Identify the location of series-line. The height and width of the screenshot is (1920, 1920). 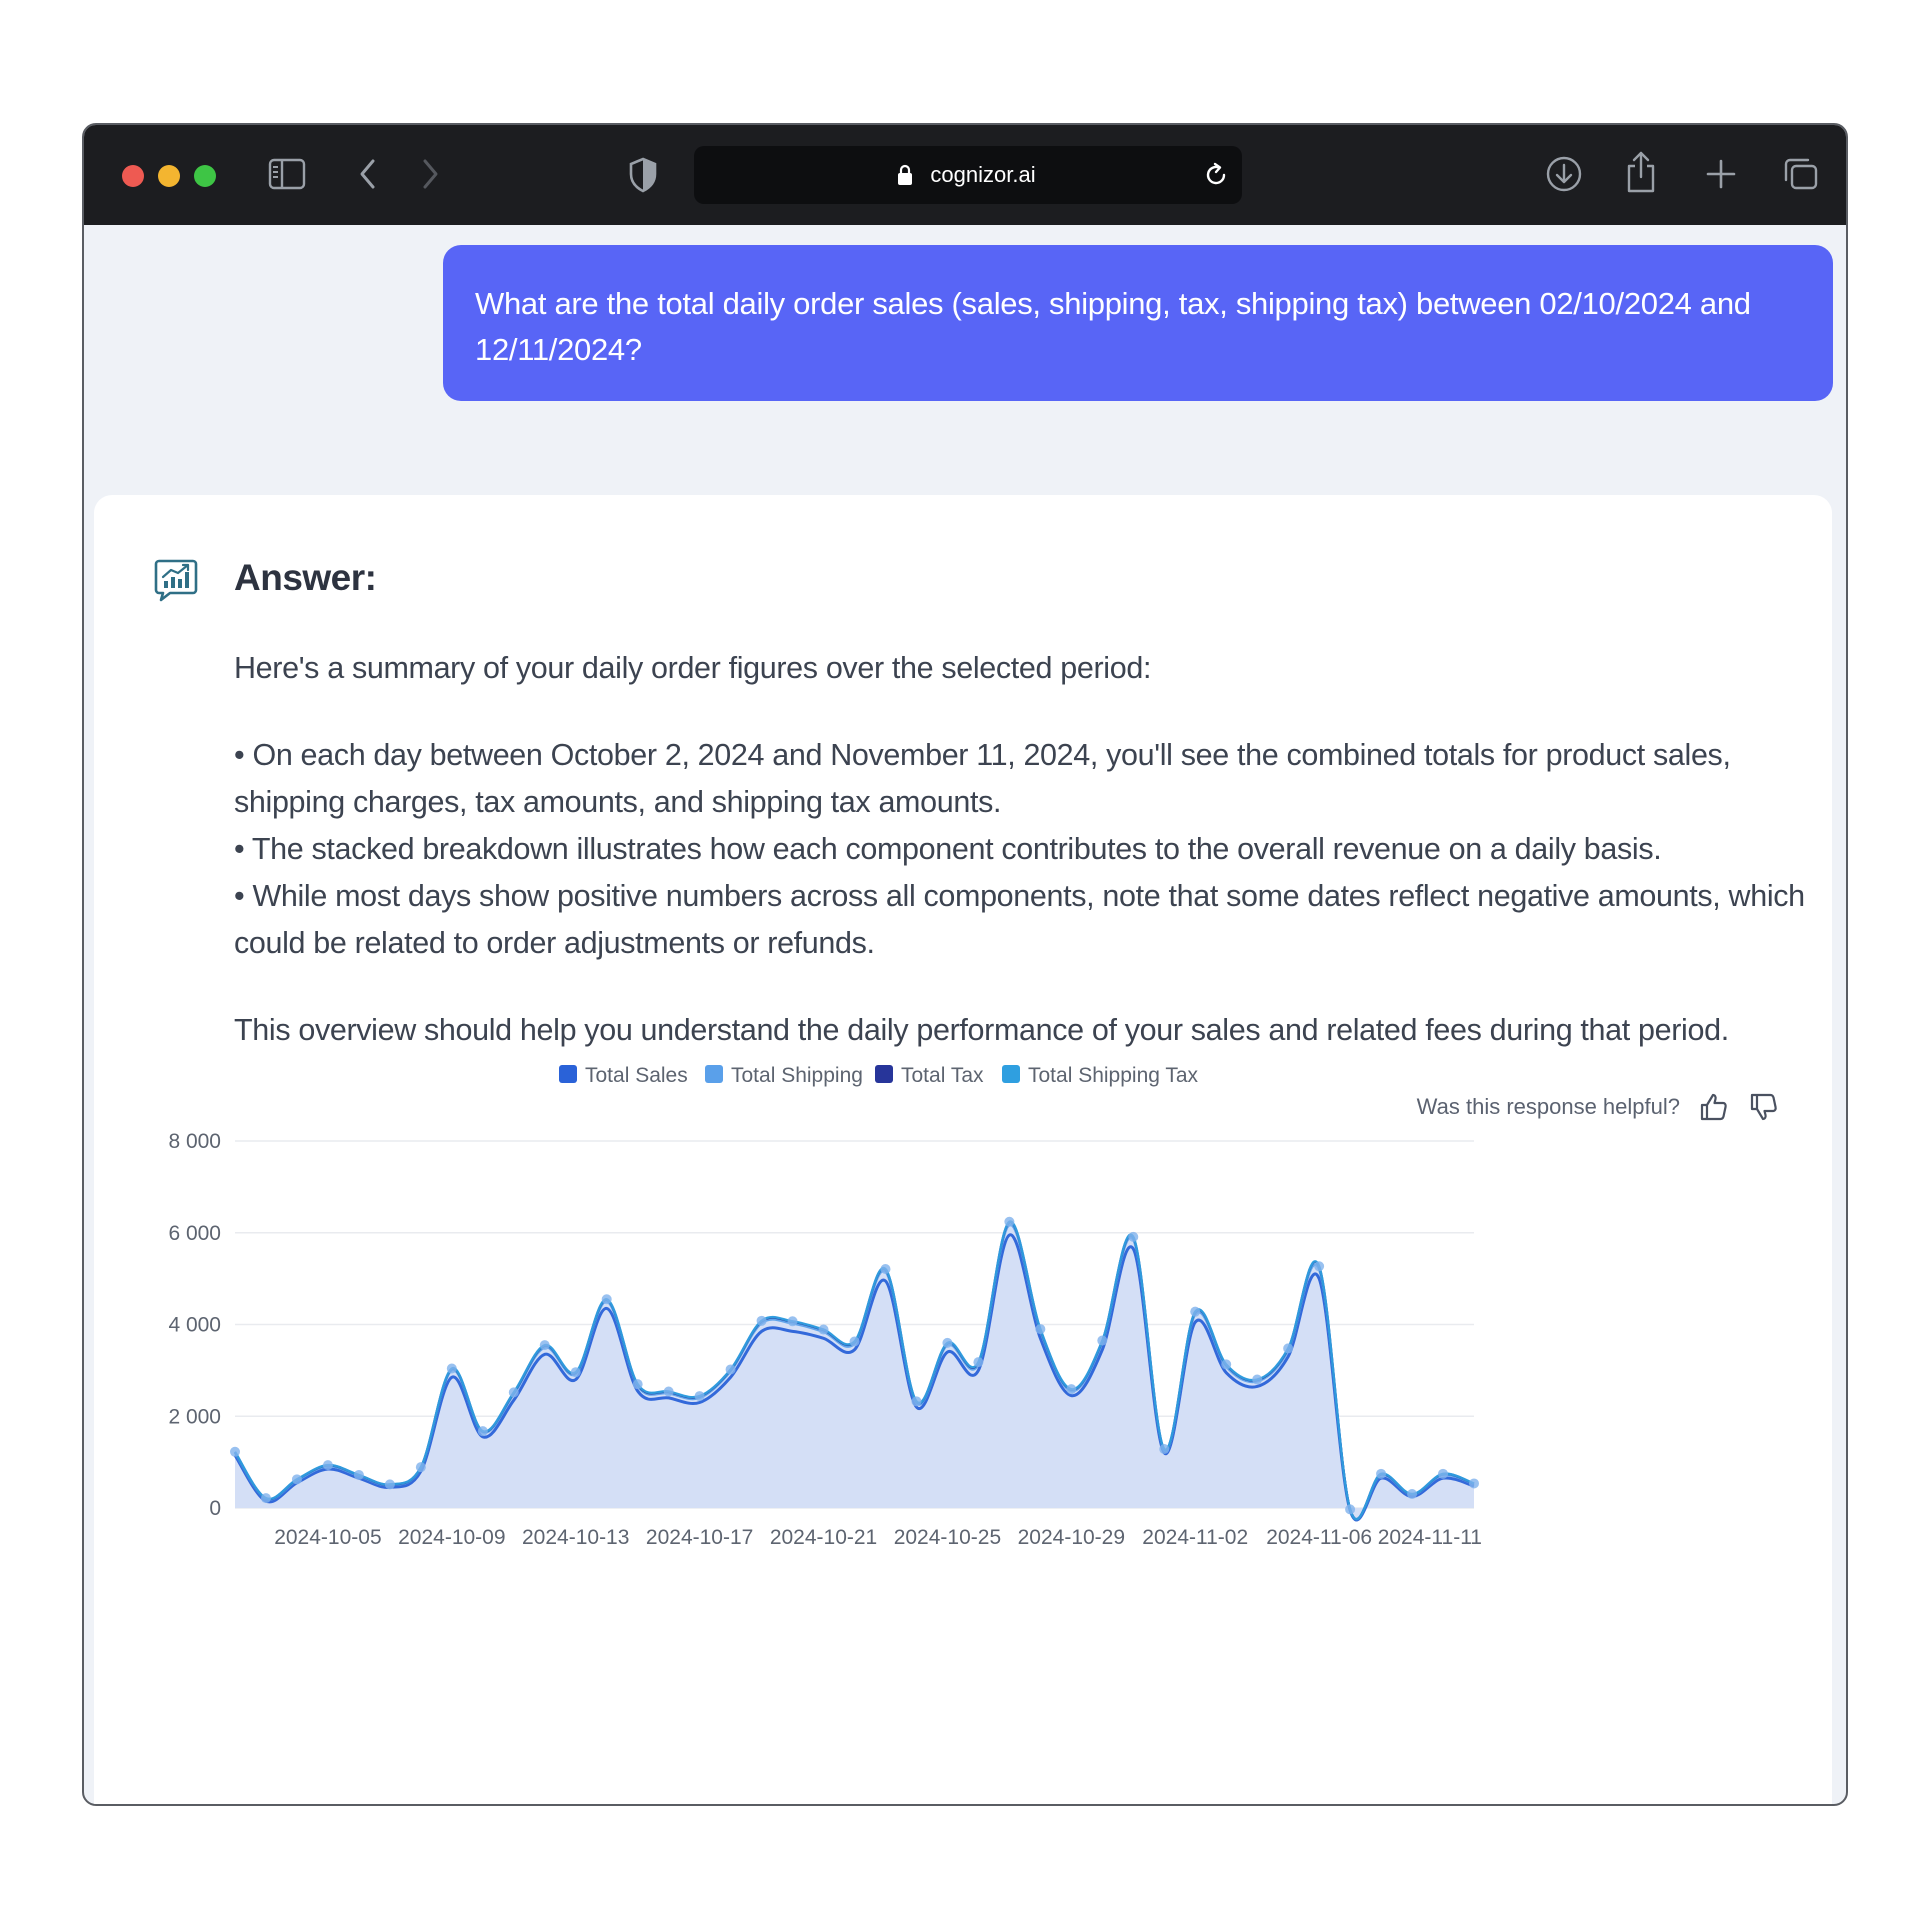
(854, 1370).